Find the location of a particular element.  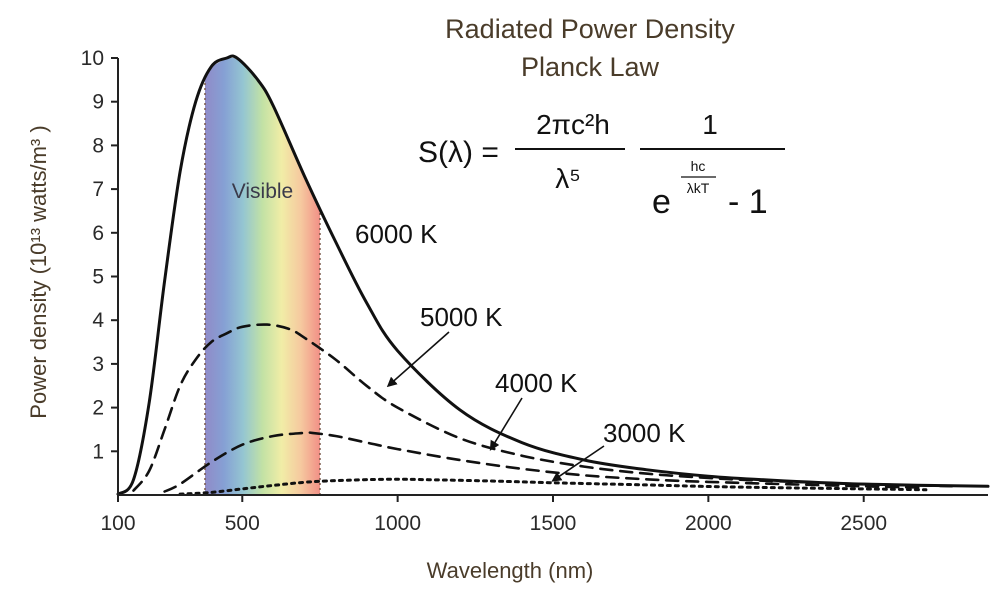

x-ticks-group: 100 500 1000 1500 2000 2500 is located at coordinates (493, 515).